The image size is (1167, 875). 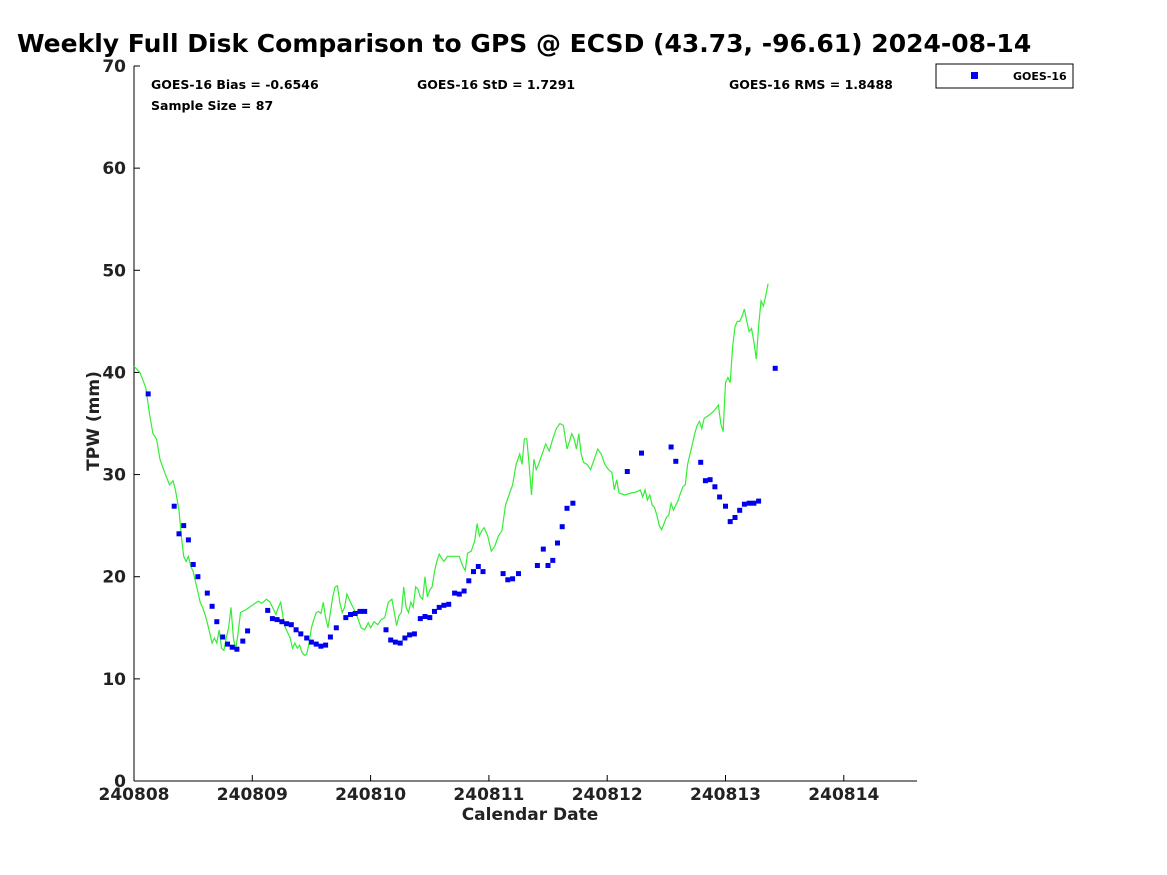 I want to click on y-tick-label: 40, so click(x=114, y=373).